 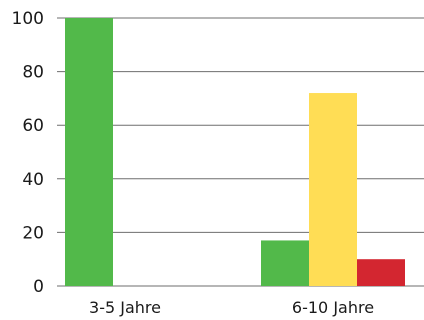 What do you see at coordinates (28, 153) in the screenshot?
I see `y-axis-tick-labels: 0 20 40 60 80 100` at bounding box center [28, 153].